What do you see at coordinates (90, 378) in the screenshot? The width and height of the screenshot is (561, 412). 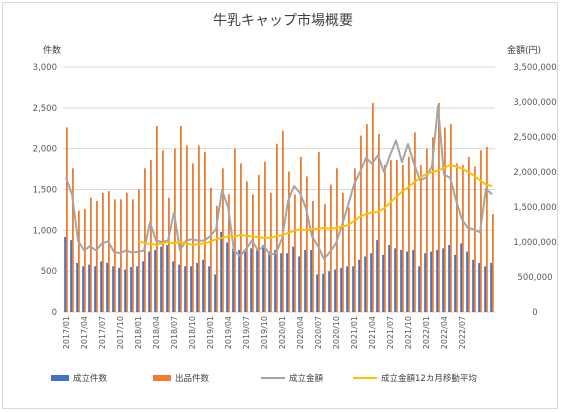 I see `legend-count-sold-label: 成立件数` at bounding box center [90, 378].